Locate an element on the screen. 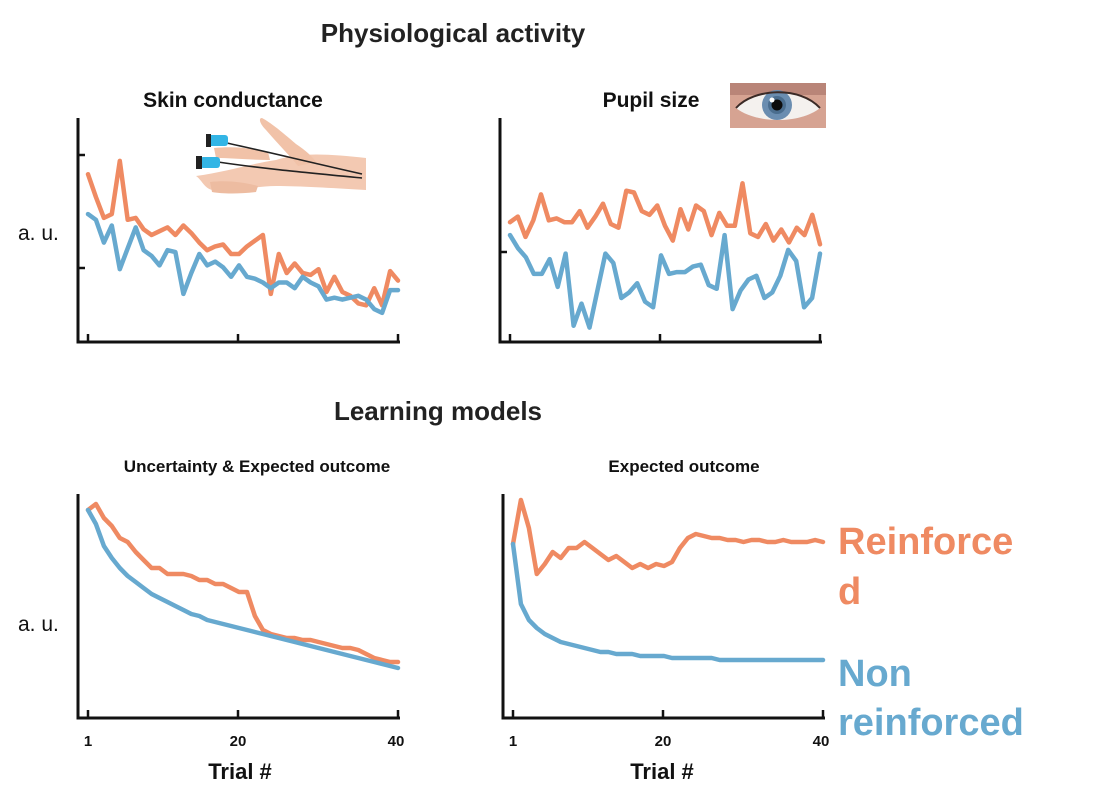 The width and height of the screenshot is (1116, 806). x-axis-label-expected: Trial # is located at coordinates (662, 771).